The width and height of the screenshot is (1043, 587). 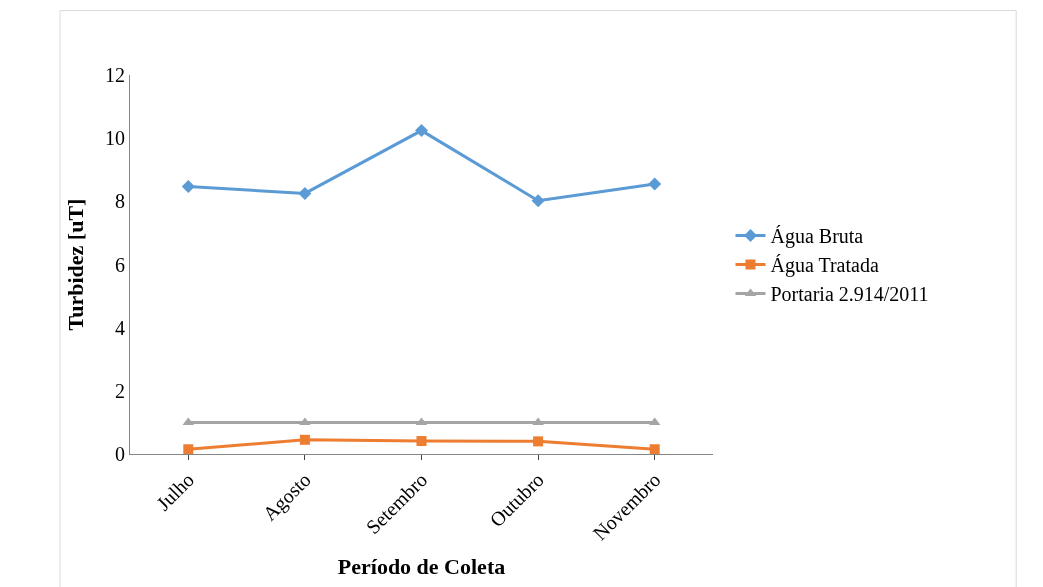 I want to click on y-tick-label: 6, so click(x=120, y=264).